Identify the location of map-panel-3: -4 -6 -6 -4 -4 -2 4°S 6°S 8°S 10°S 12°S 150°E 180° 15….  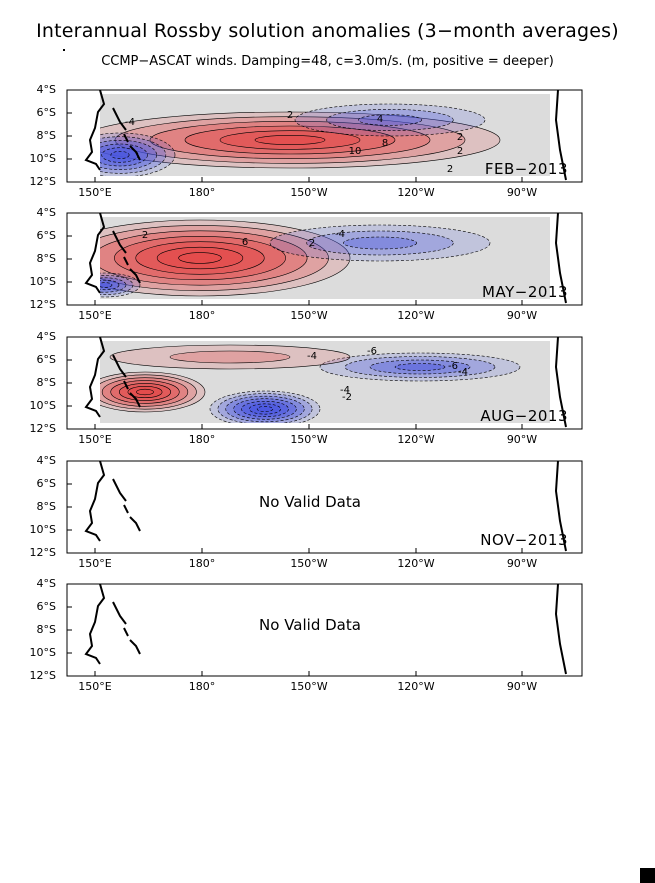
(327, 389).